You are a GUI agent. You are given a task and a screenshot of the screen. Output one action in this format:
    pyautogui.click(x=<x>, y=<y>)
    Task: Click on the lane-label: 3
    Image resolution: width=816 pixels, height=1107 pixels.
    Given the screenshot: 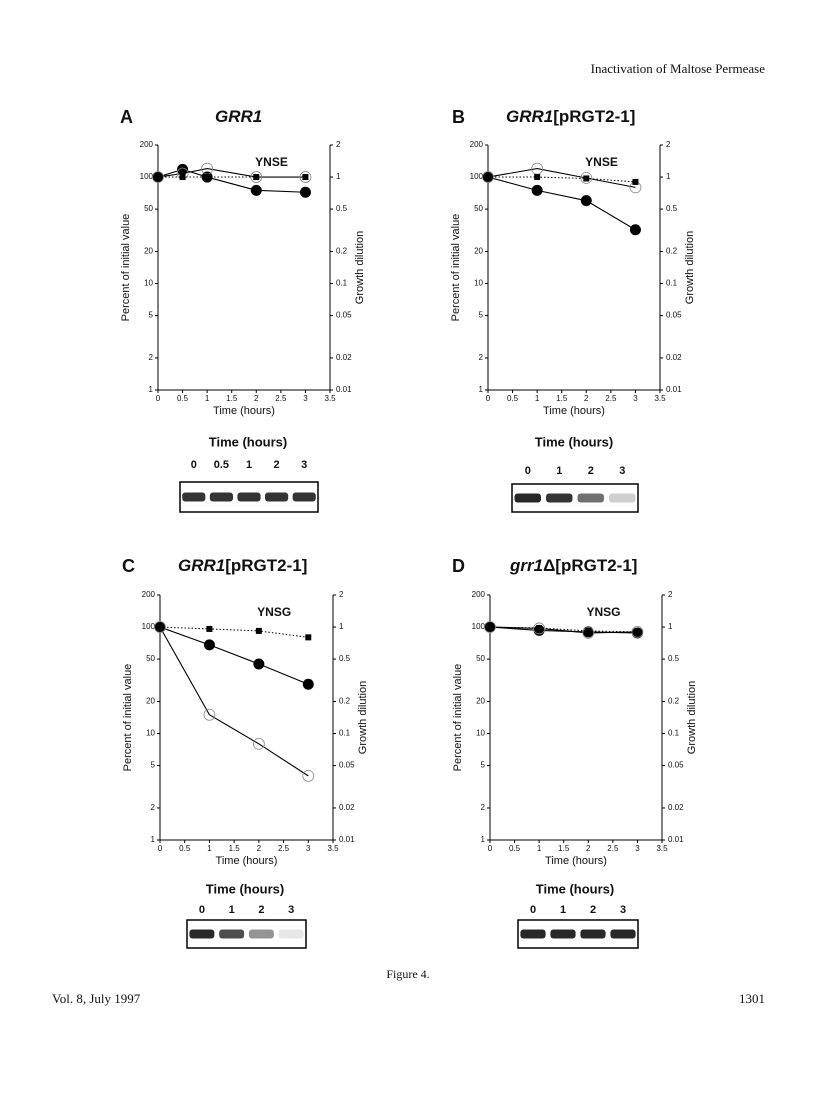 What is the action you would take?
    pyautogui.click(x=291, y=910)
    